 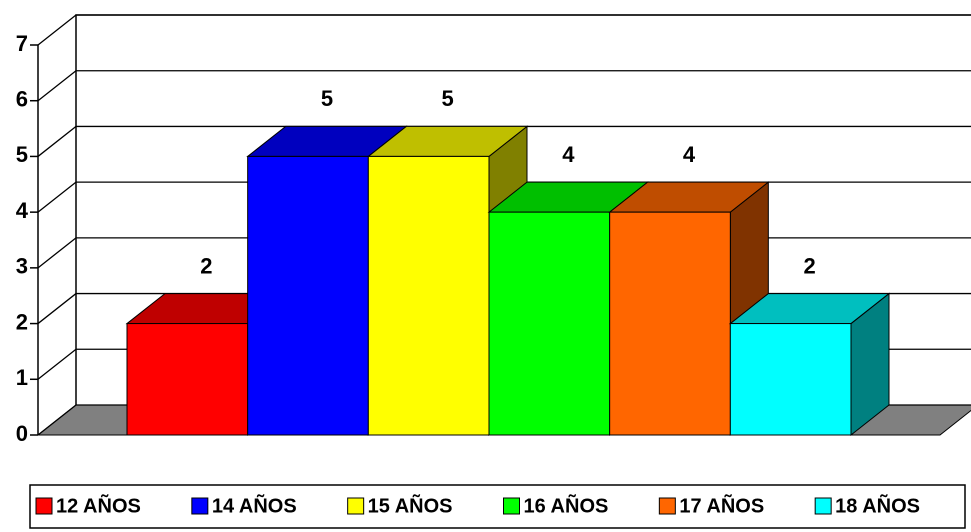 What do you see at coordinates (22, 154) in the screenshot?
I see `y-tick-label: 5` at bounding box center [22, 154].